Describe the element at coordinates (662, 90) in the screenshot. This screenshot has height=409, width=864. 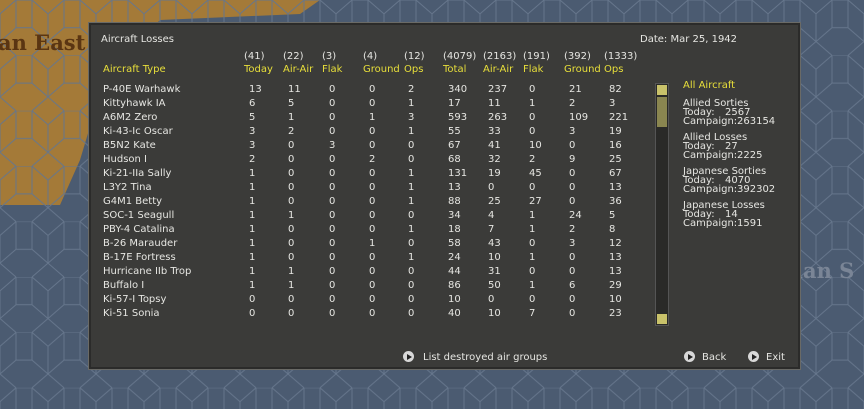
I see `scroll-up` at that location.